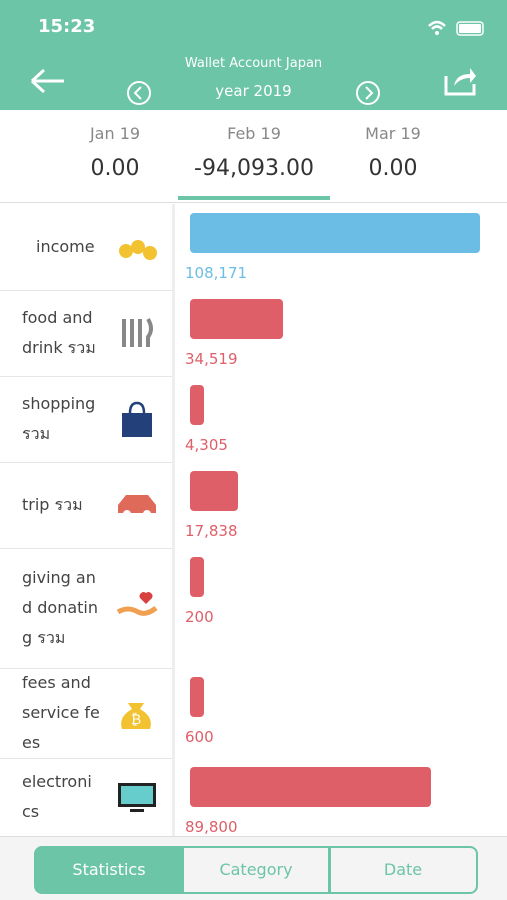 The height and width of the screenshot is (900, 507). I want to click on month-indicator, so click(254, 198).